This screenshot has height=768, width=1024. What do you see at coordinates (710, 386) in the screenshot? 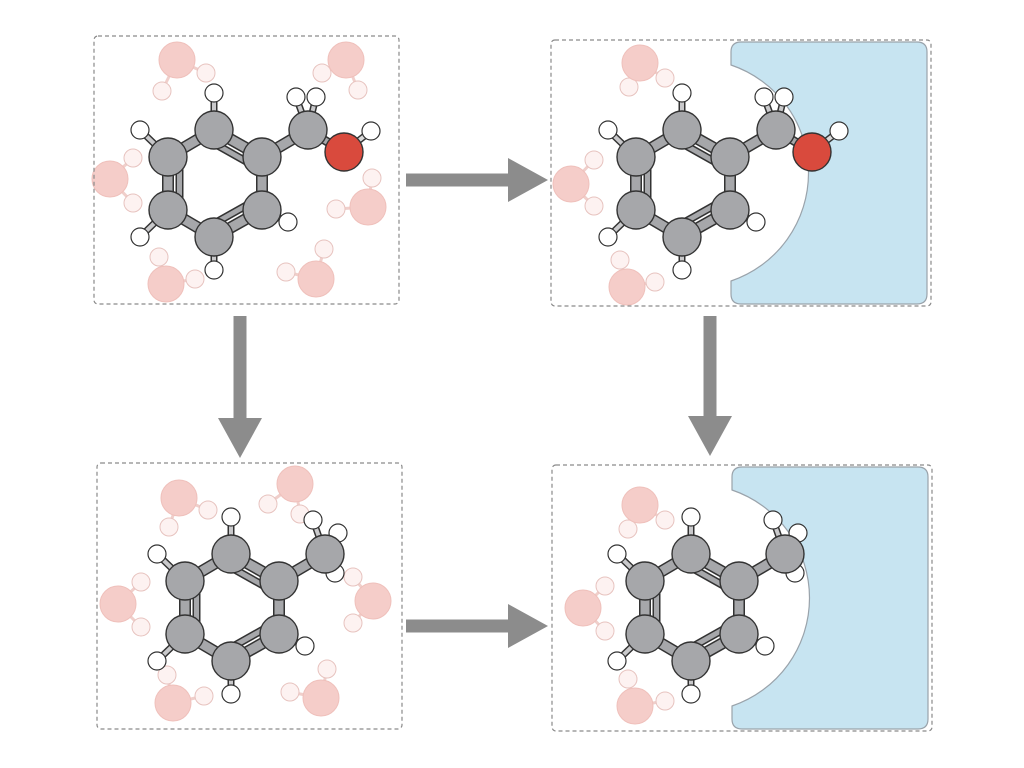
I see `arrow-benzyl-alcohol-in-host-to-toluene-in-host` at bounding box center [710, 386].